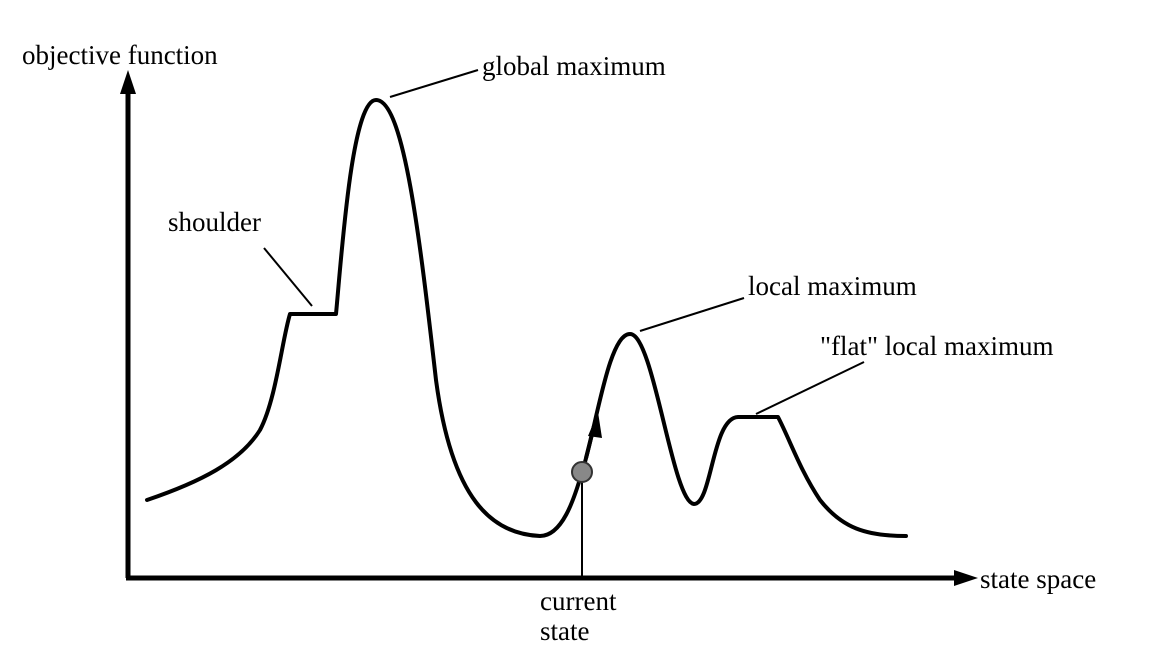 The width and height of the screenshot is (1150, 672). Describe the element at coordinates (810, 388) in the screenshot. I see `flat-local-maximum-leader` at that location.